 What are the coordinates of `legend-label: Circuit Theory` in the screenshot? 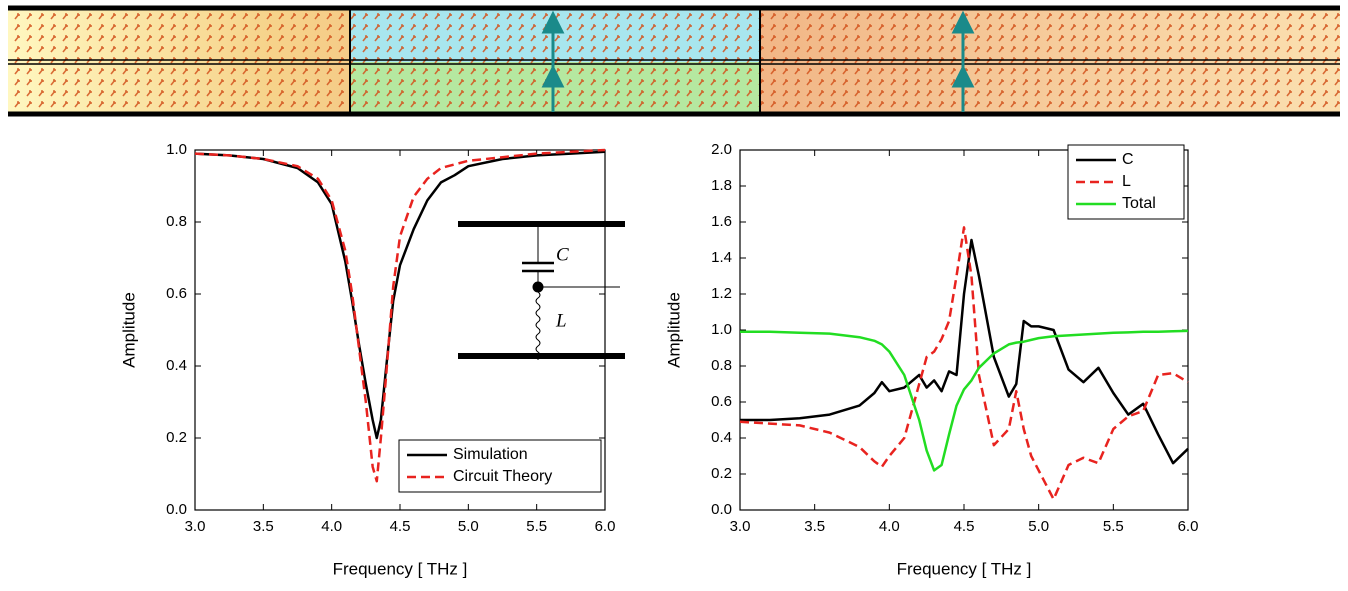 It's located at (502, 476).